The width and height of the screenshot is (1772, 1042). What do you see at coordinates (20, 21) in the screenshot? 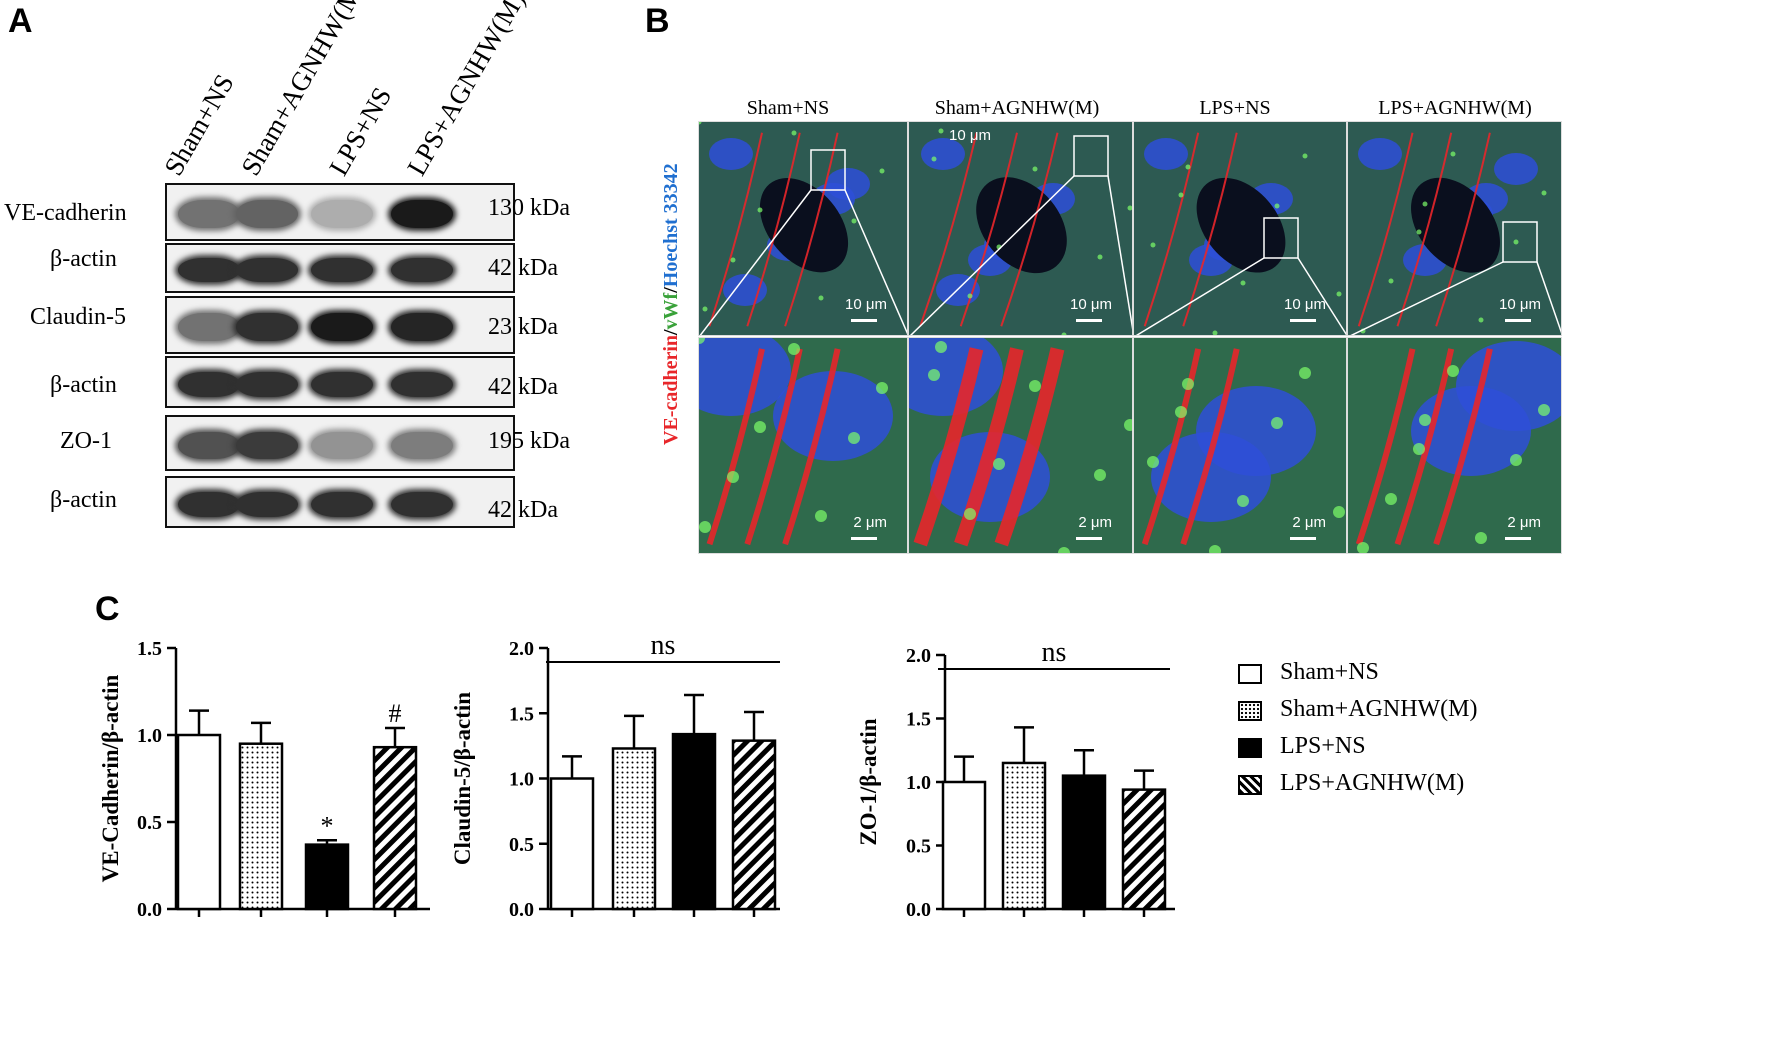
I see `panel-letter-a: A` at bounding box center [20, 21].